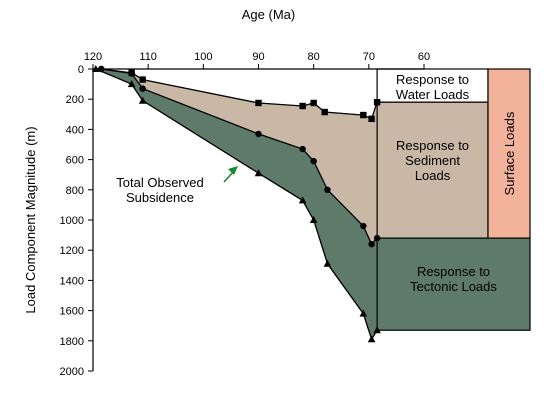 The image size is (550, 400). What do you see at coordinates (160, 197) in the screenshot?
I see `total-subsidence-label-line: Subsidence` at bounding box center [160, 197].